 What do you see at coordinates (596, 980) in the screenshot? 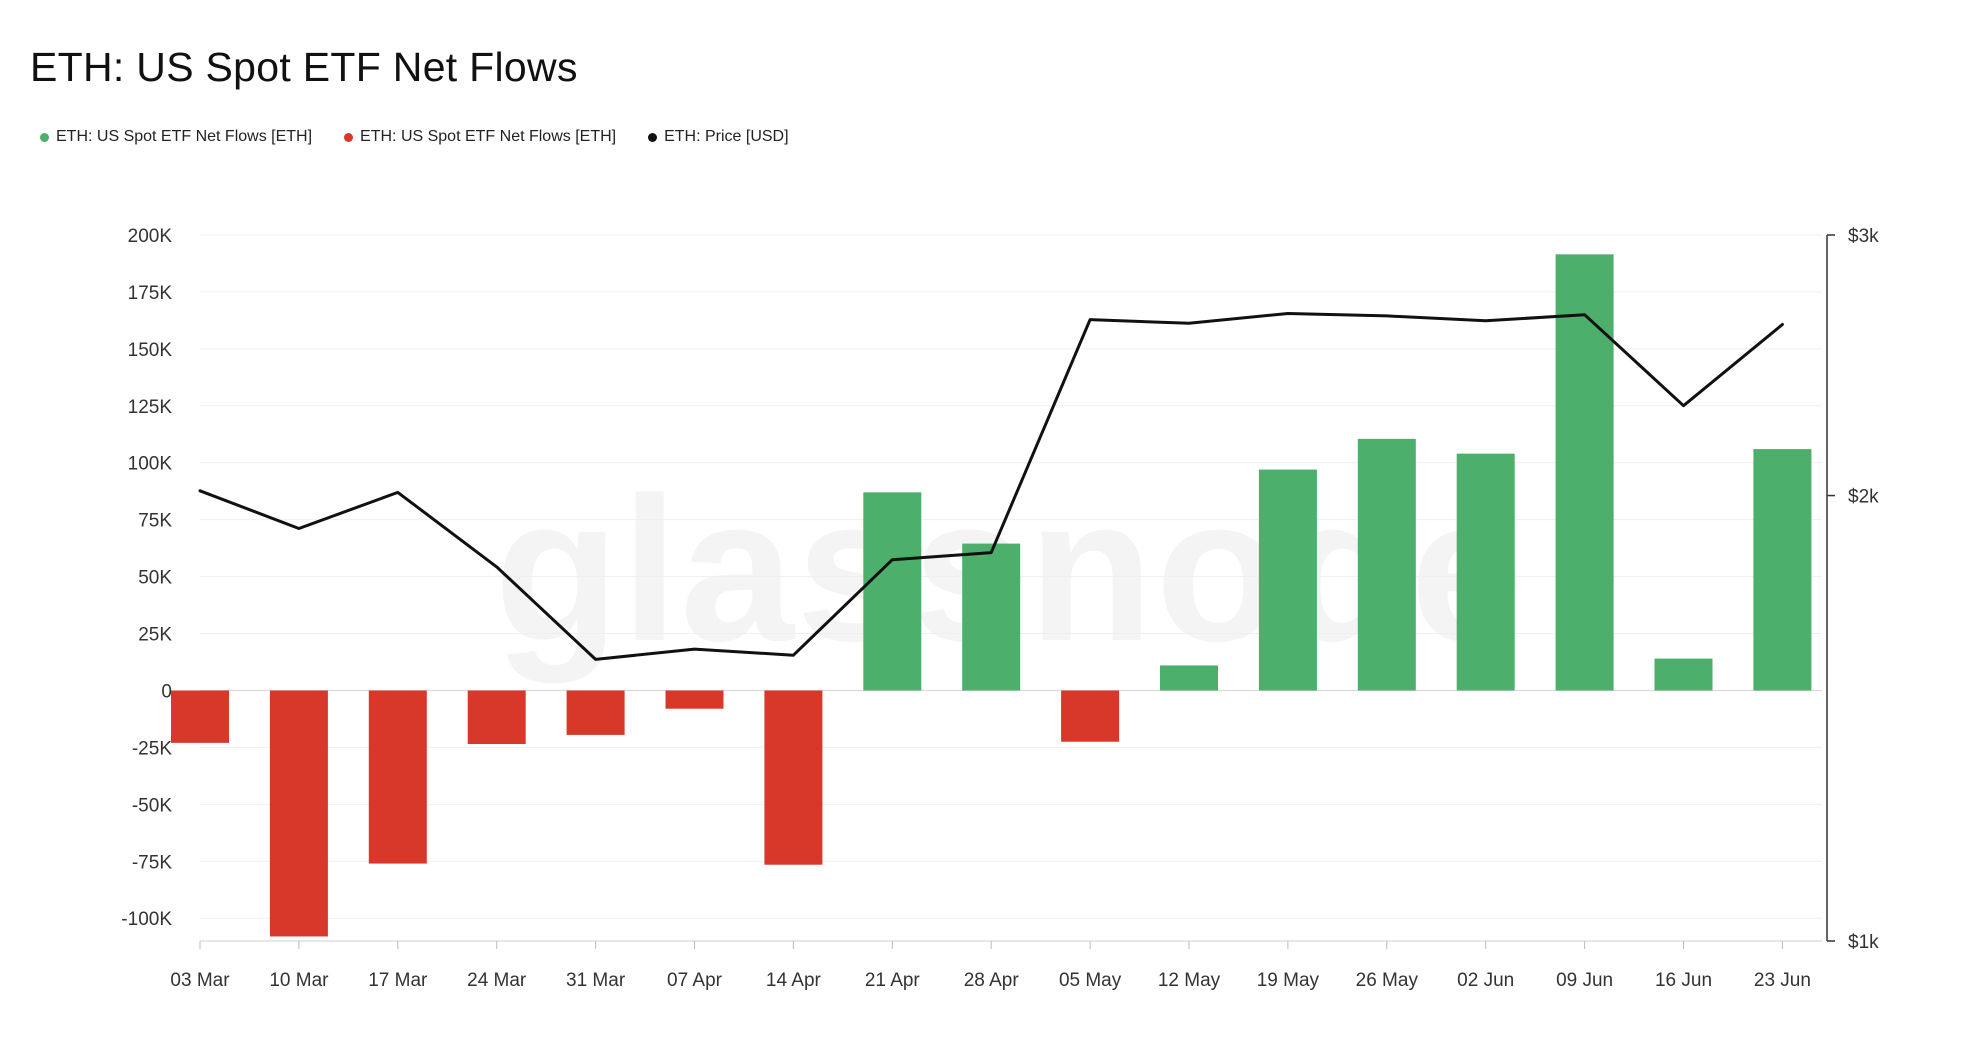
I see `x-tick-label: 31 Mar` at bounding box center [596, 980].